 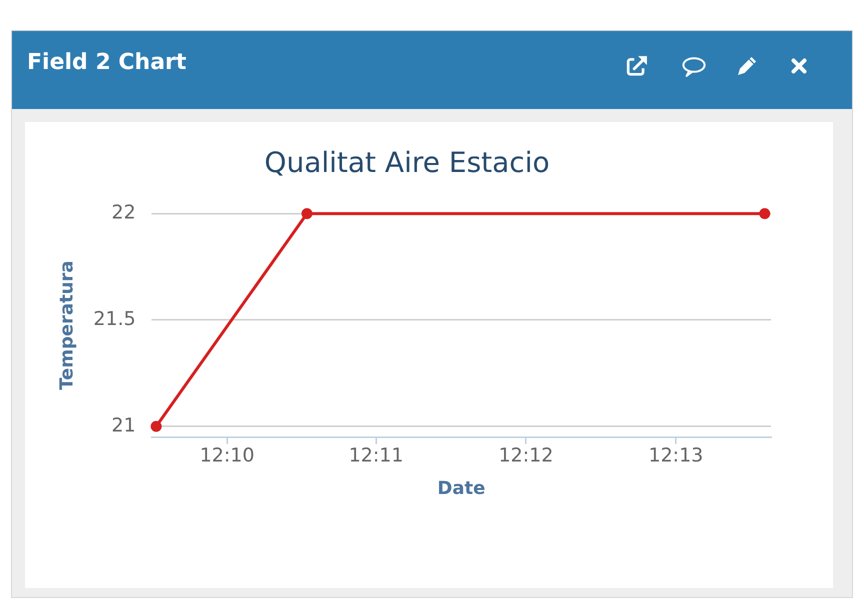 I want to click on y-tick-label: 21, so click(x=124, y=425).